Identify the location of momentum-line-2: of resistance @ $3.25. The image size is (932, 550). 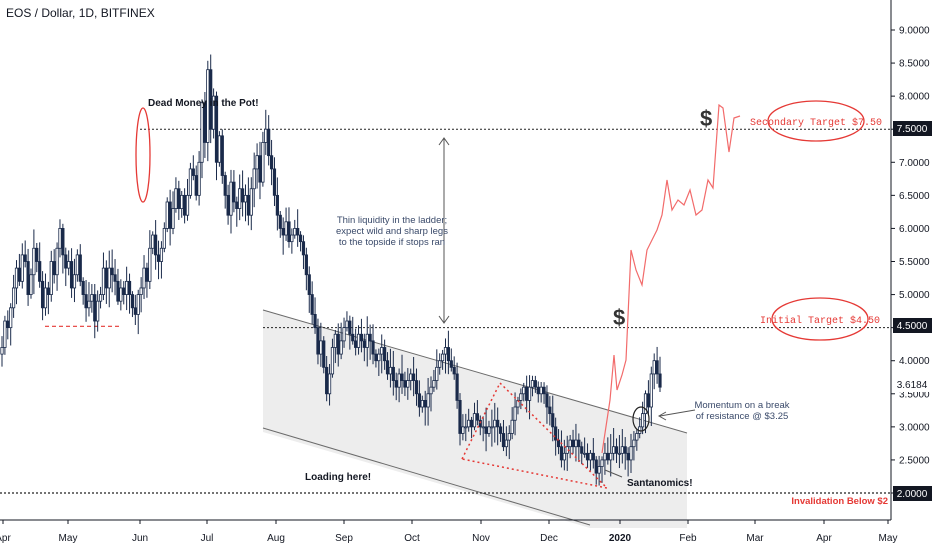
(742, 416).